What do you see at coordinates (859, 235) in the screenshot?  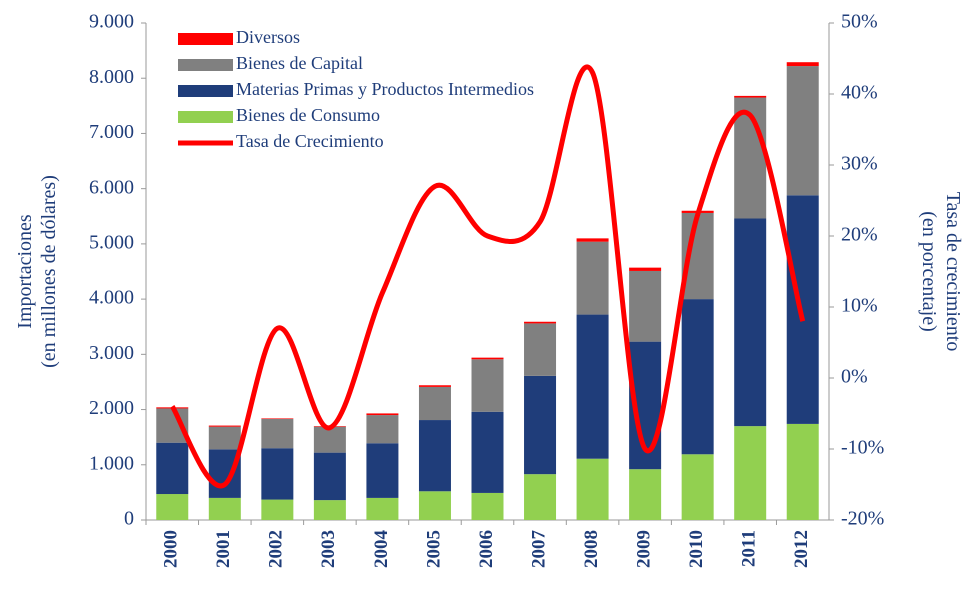 I see `y2-tick-label: 20%` at bounding box center [859, 235].